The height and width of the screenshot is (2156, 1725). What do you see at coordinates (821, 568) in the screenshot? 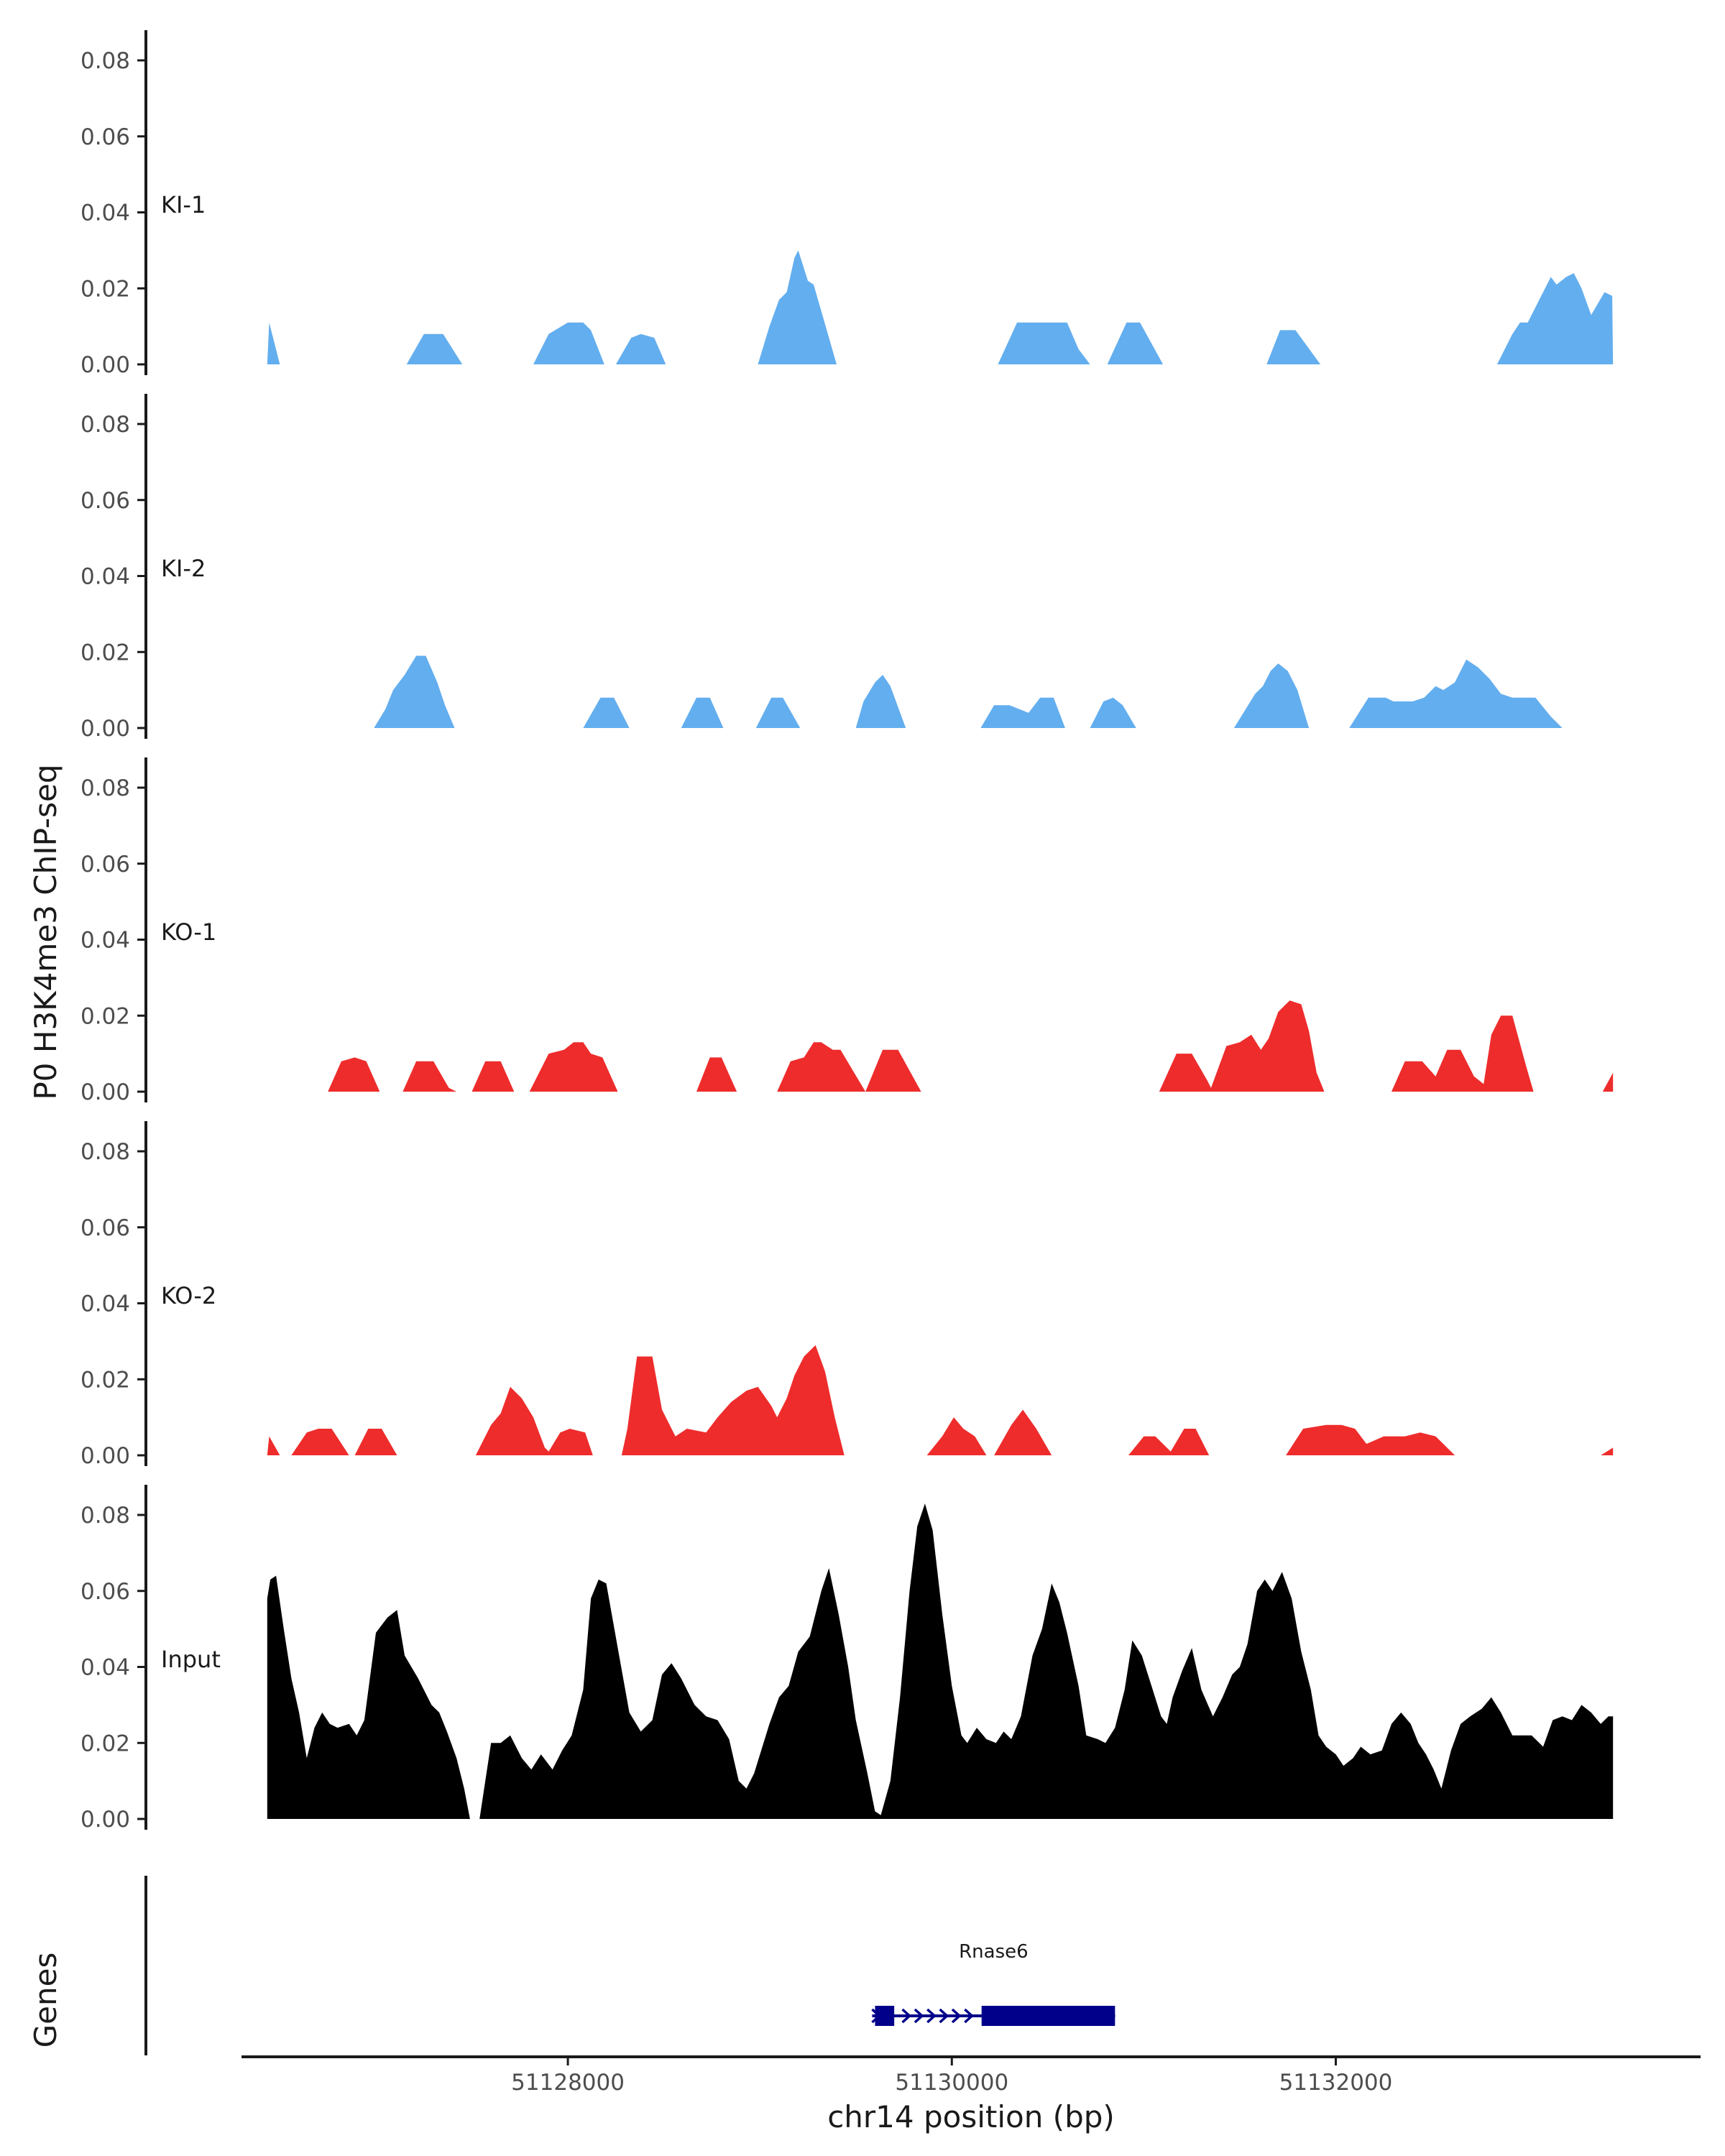
I see `track-panel-ki-2: 0.00 0.02 0.04 0.06 0.08 KI-2` at bounding box center [821, 568].